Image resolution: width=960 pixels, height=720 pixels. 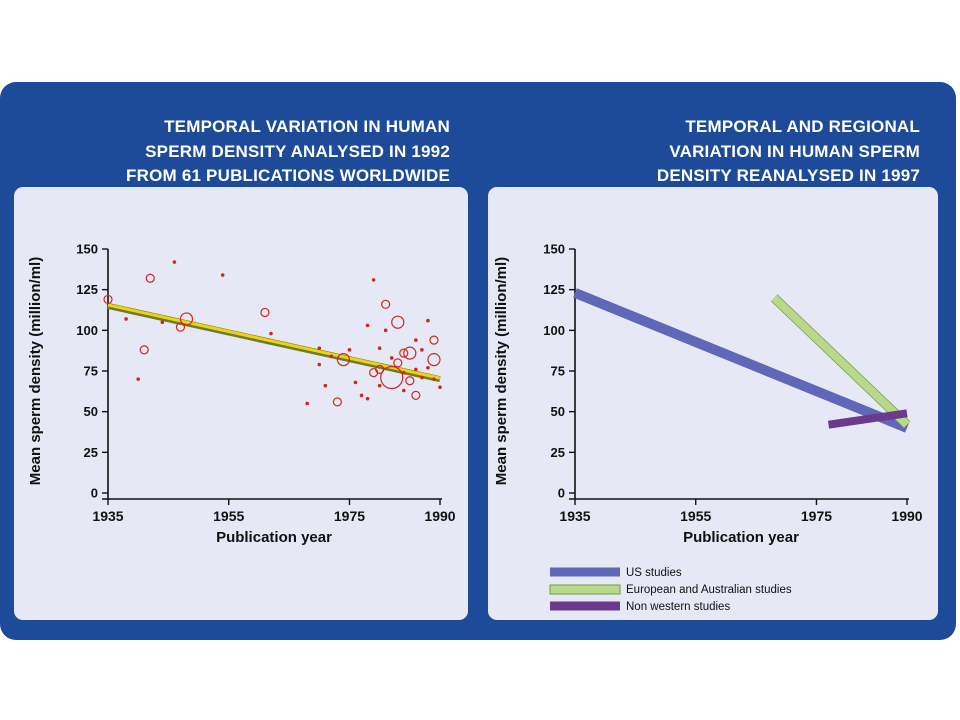 I want to click on left-x-tick-label: 1935, so click(x=107, y=516).